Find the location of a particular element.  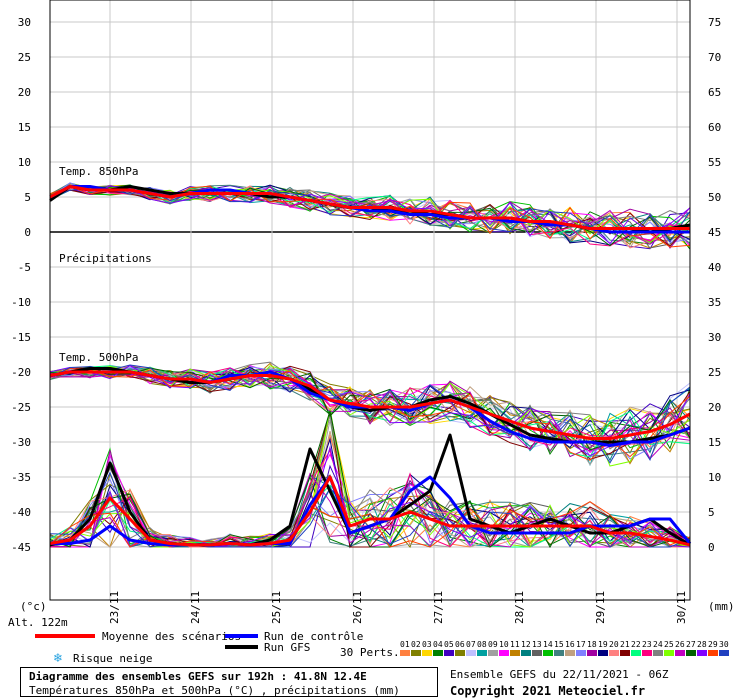

legend-mean-label: Moyenne des scénarios is located at coordinates (171, 636).